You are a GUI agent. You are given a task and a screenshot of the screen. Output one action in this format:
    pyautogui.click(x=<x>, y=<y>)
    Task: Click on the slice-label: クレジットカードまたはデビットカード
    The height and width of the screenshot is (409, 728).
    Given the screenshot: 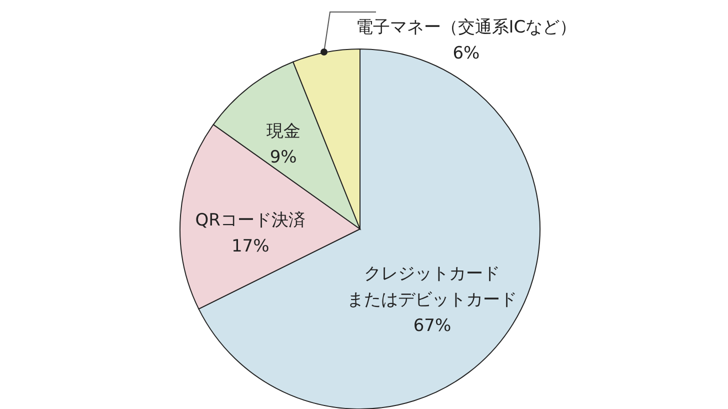 What is the action you would take?
    pyautogui.click(x=432, y=287)
    